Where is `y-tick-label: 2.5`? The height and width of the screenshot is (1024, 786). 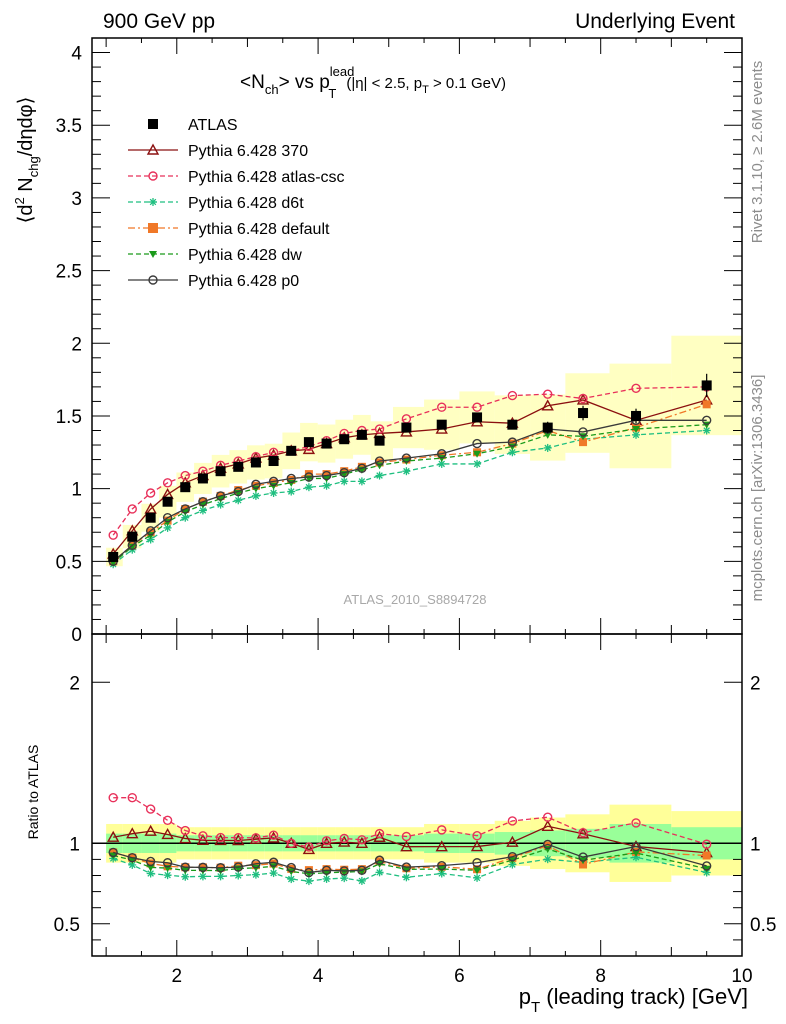 y-tick-label: 2.5 is located at coordinates (69, 272).